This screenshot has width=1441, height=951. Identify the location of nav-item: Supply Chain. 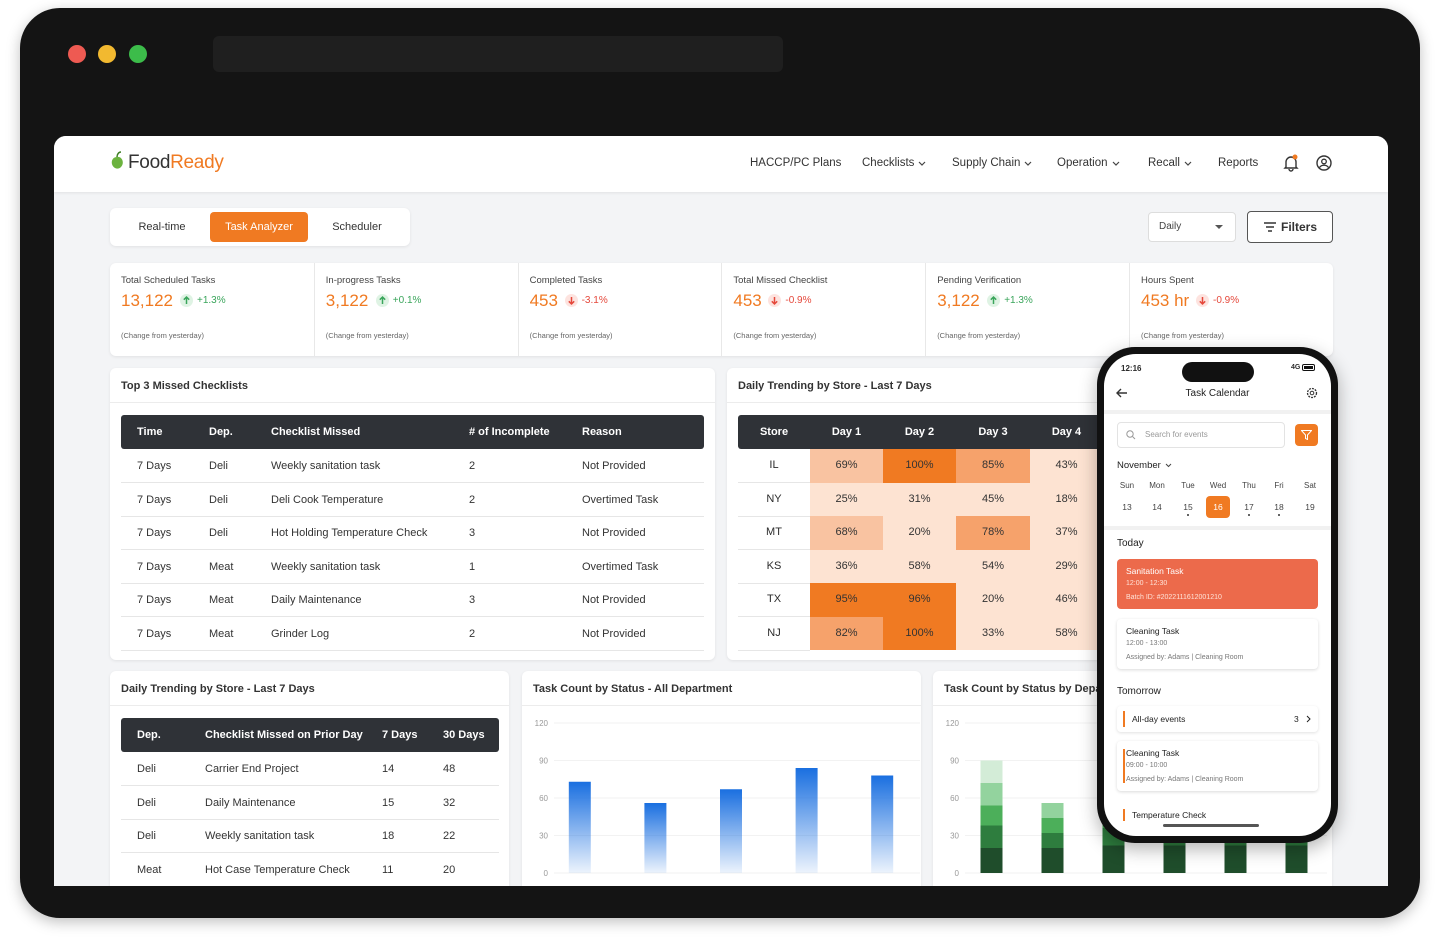
(986, 163).